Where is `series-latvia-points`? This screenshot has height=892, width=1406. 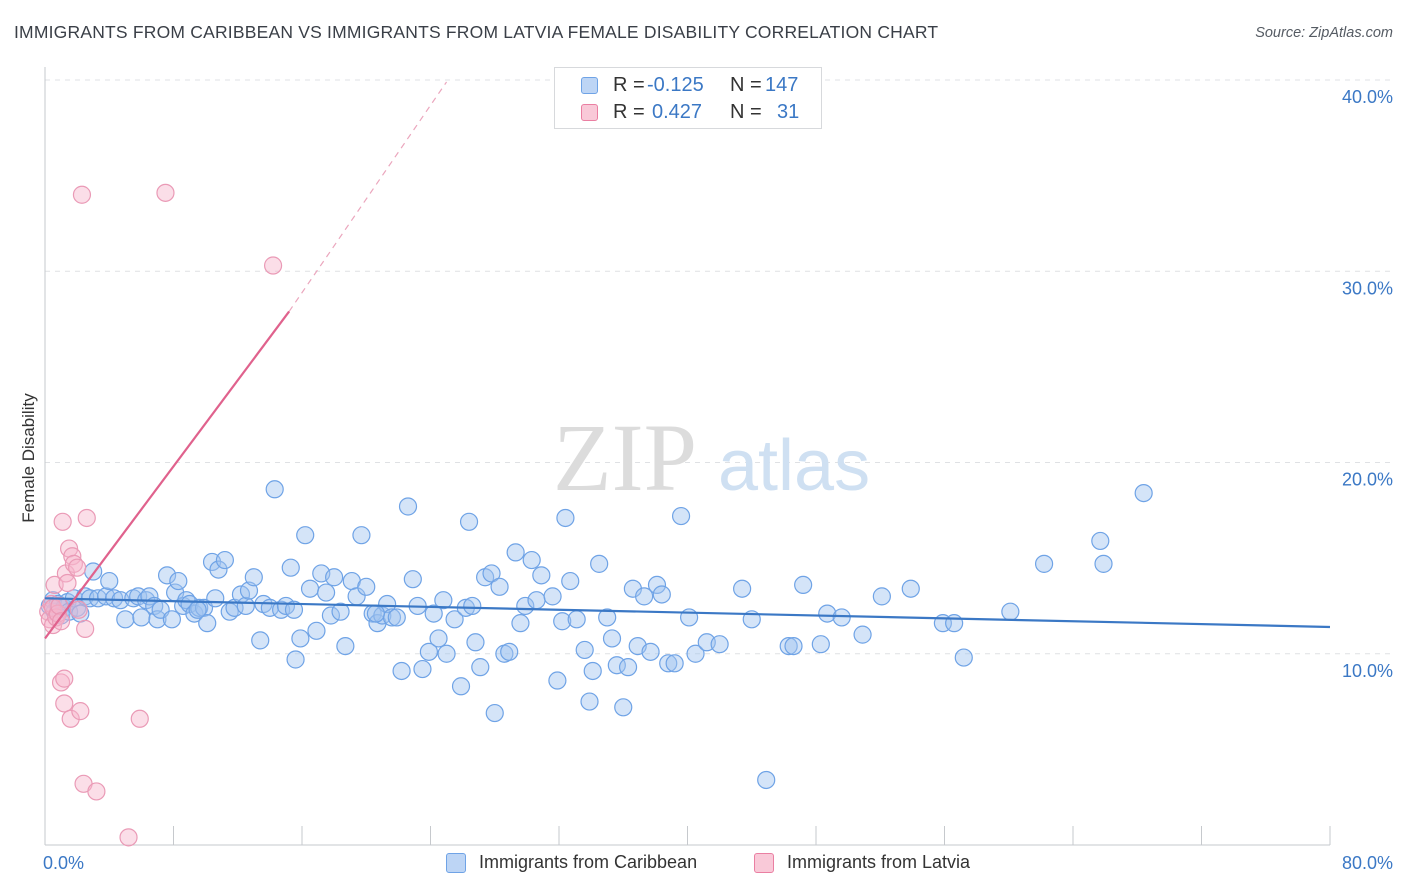 series-latvia-points is located at coordinates (161, 515).